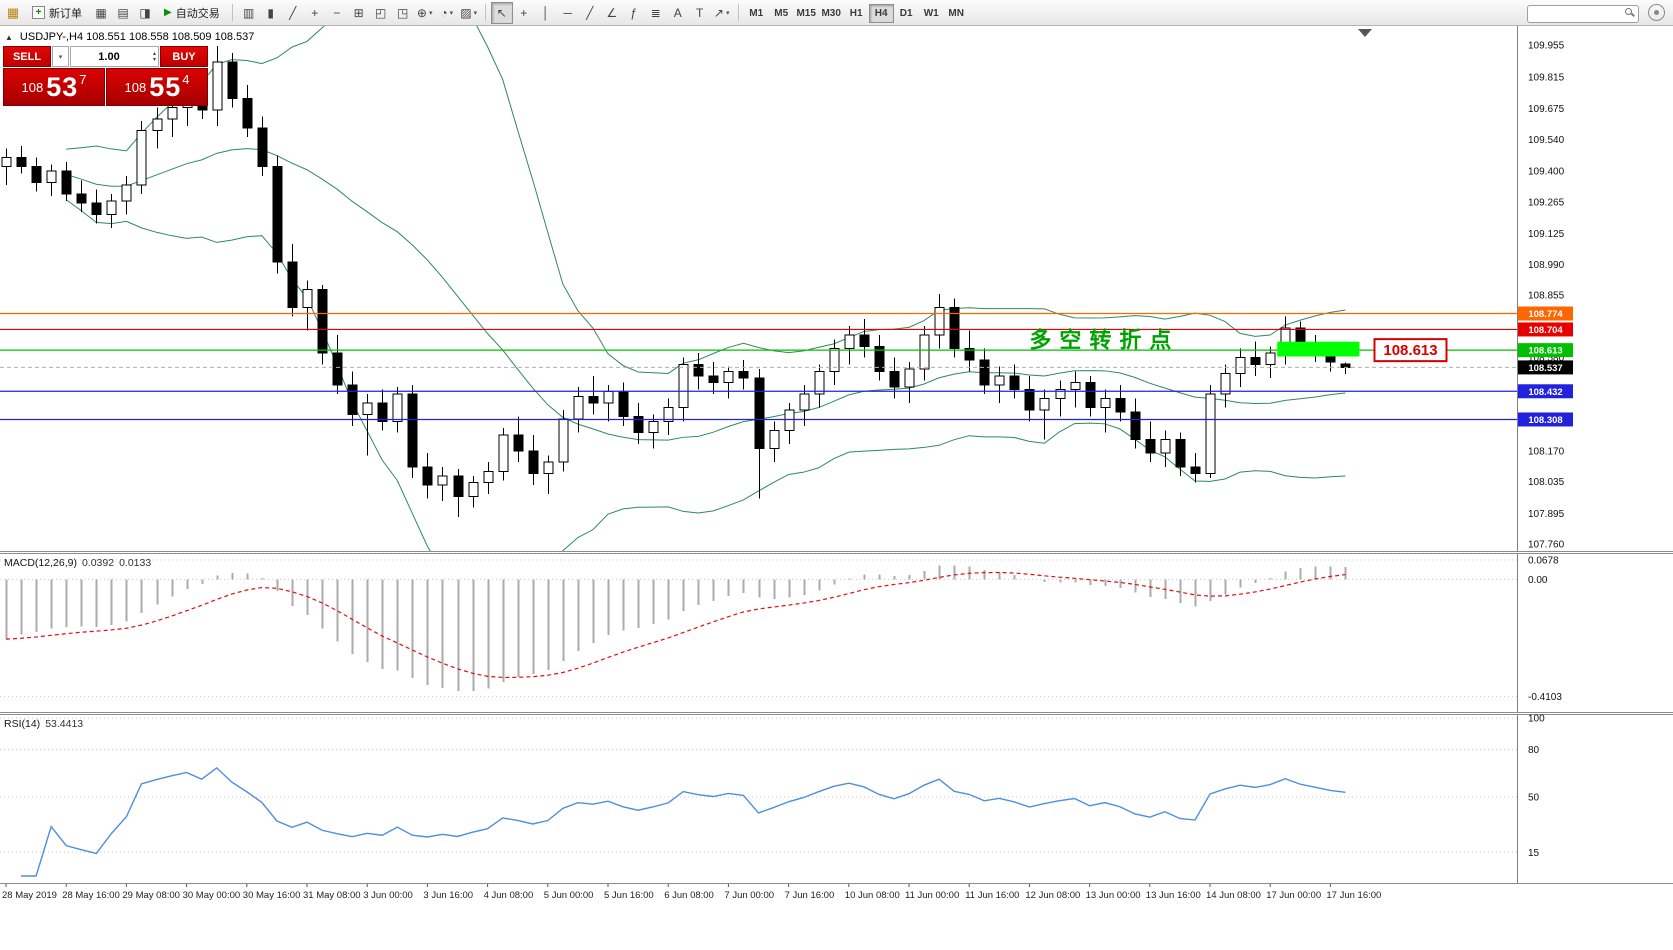 The height and width of the screenshot is (950, 1673). I want to click on macd-signal-value: 0.0133, so click(135, 563).